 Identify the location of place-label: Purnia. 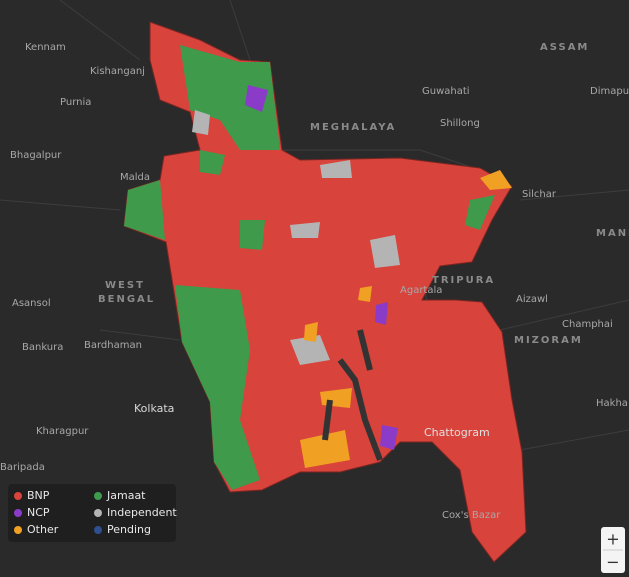
(75, 102).